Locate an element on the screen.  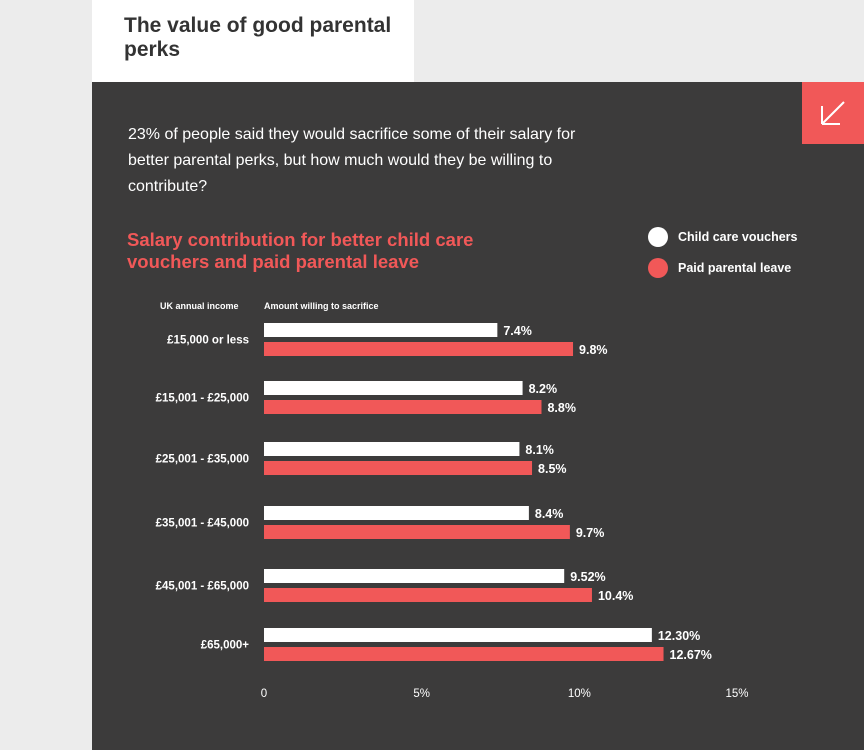
category-label: £45,001 - £65,000 is located at coordinates (202, 587).